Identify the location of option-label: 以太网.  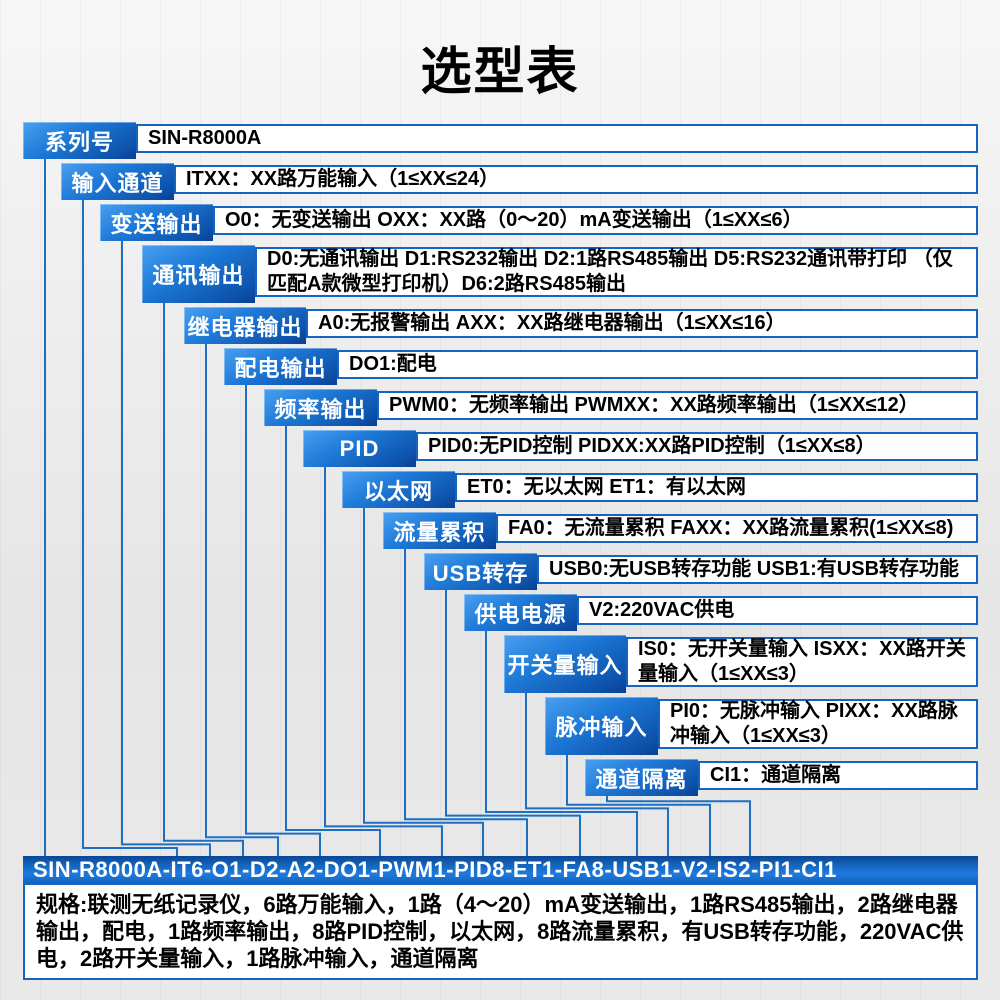
(398, 489).